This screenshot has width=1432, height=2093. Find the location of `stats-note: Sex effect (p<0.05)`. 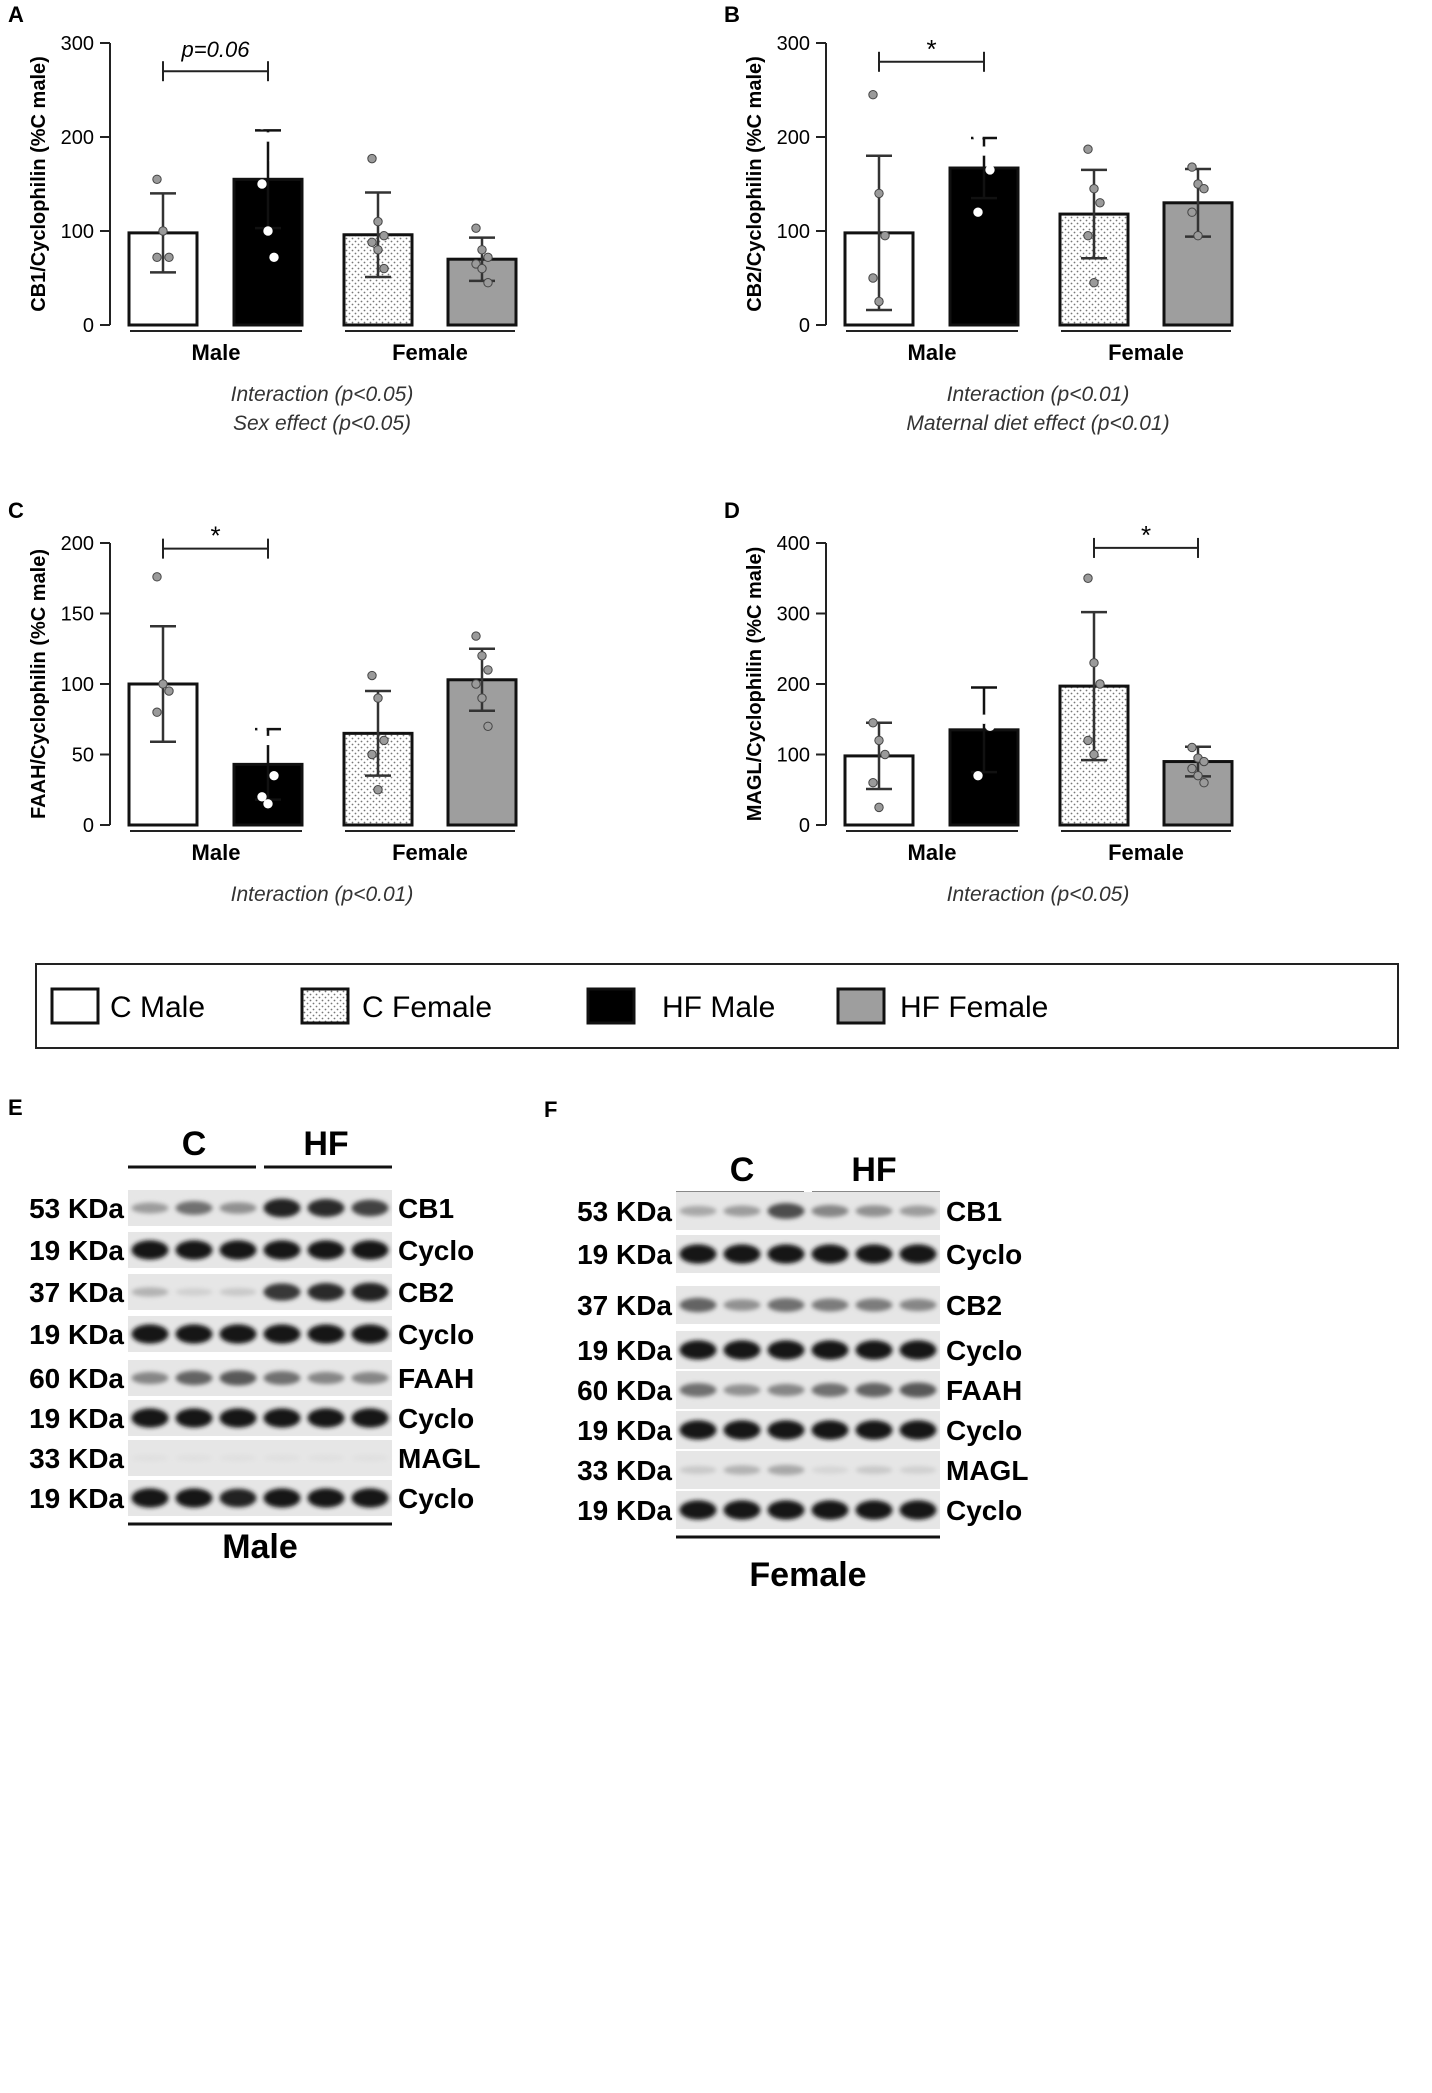

stats-note: Sex effect (p<0.05) is located at coordinates (322, 423).